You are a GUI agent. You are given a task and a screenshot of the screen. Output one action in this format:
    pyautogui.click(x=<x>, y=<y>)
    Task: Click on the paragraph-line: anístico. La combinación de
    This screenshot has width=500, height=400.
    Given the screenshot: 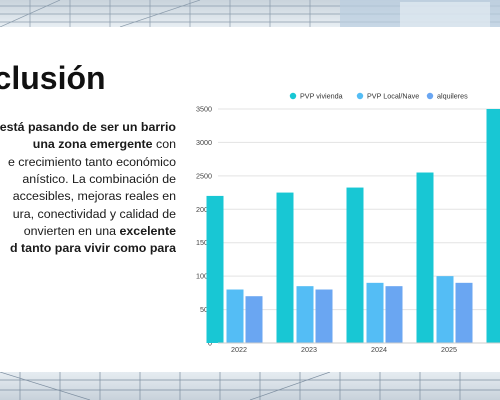 What is the action you would take?
    pyautogui.click(x=99, y=179)
    